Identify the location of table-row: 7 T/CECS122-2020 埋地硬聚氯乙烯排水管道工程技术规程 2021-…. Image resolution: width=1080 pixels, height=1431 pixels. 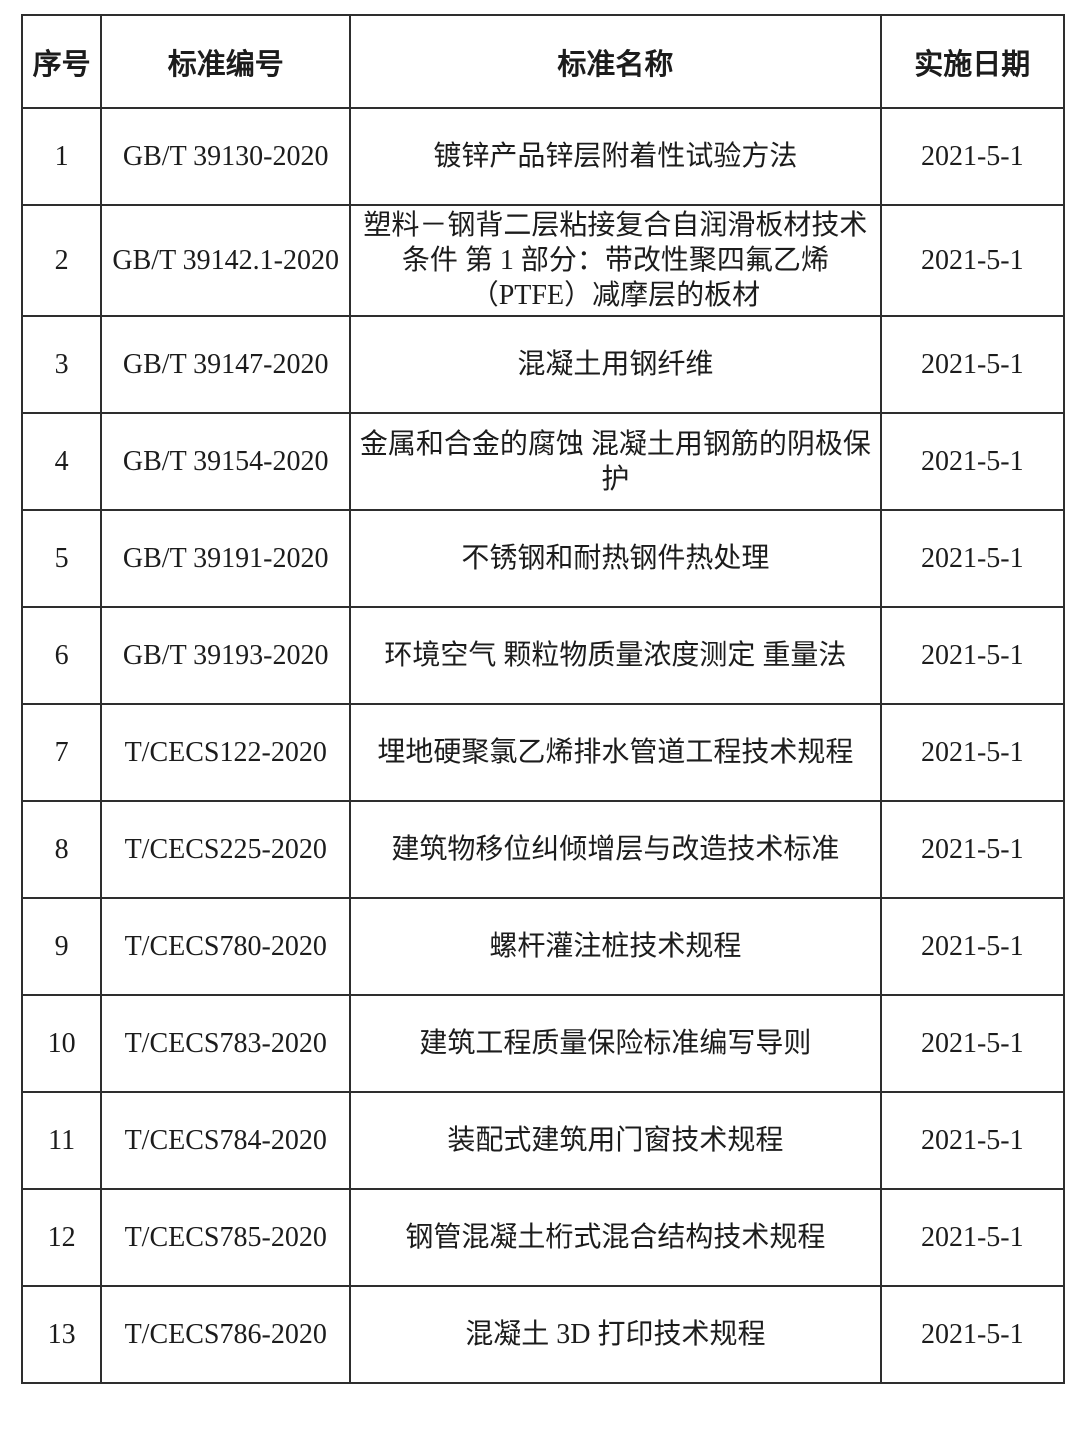
(543, 752).